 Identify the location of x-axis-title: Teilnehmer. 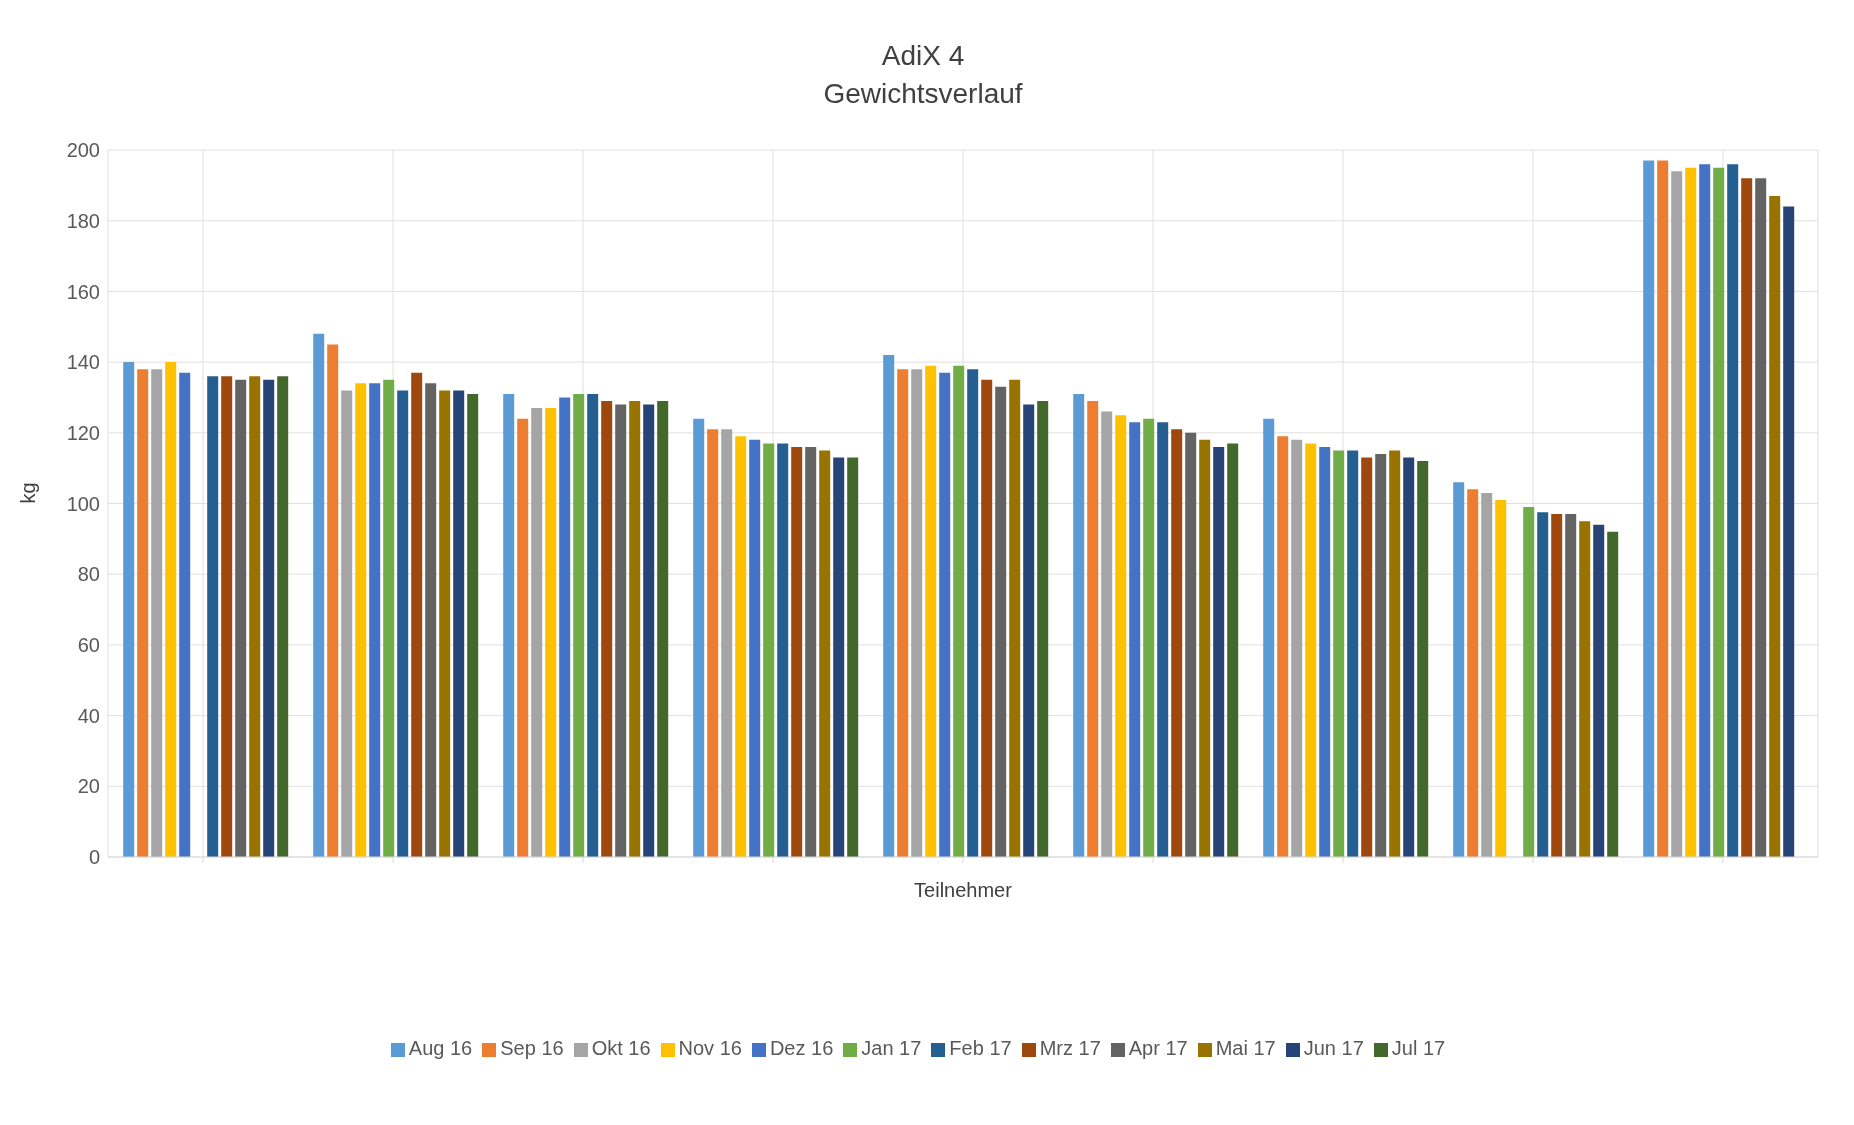
(963, 890).